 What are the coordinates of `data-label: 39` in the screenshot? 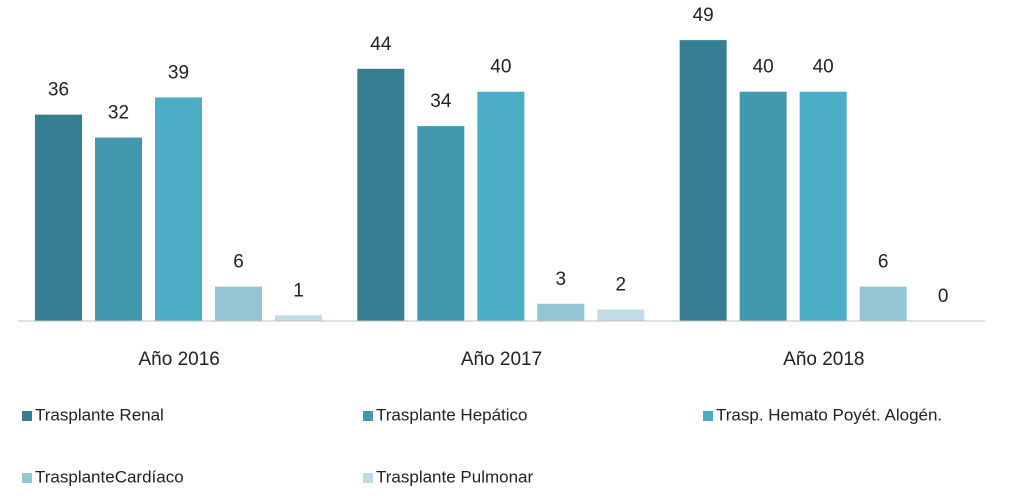 It's located at (178, 72).